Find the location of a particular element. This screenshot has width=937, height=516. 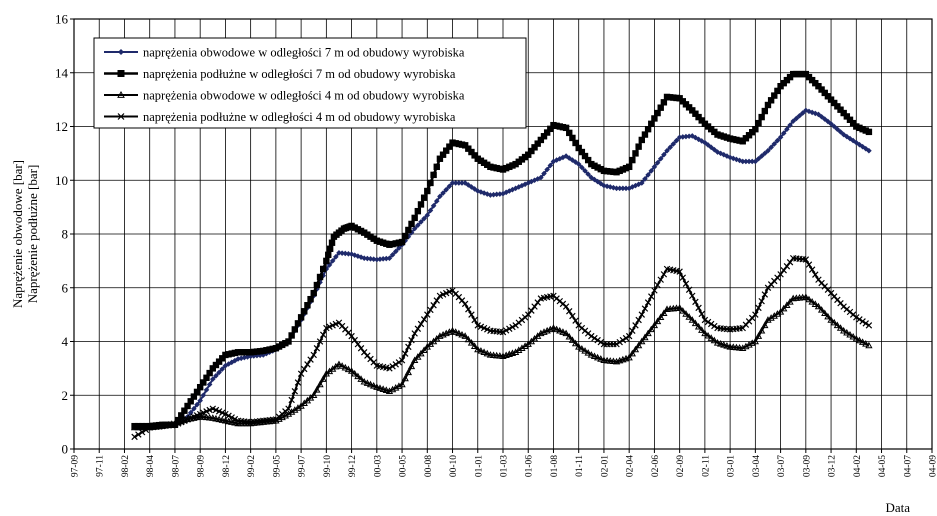

x-tick-label: 02-09 is located at coordinates (681, 466).